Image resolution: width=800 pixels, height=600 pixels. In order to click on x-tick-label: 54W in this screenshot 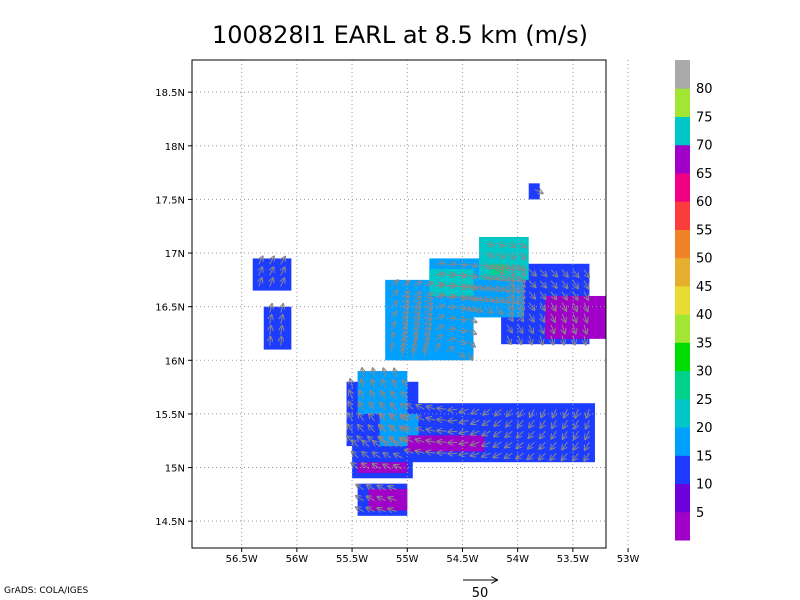, I will do `click(517, 559)`.